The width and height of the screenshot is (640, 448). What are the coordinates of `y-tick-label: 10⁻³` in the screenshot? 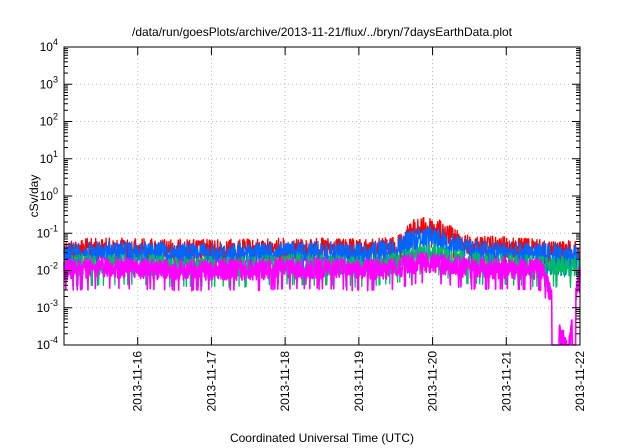 It's located at (47, 306).